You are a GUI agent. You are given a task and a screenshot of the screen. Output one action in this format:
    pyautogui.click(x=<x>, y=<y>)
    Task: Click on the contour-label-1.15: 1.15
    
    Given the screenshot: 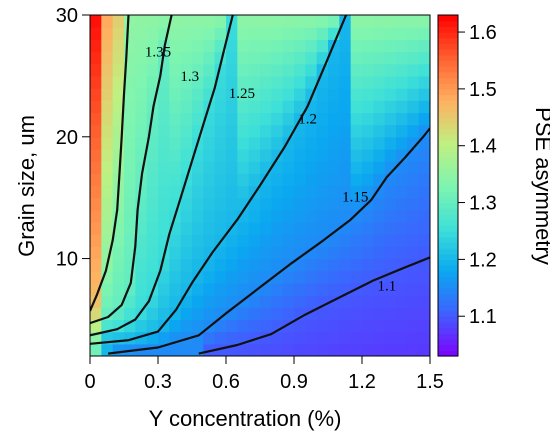 What is the action you would take?
    pyautogui.click(x=355, y=197)
    